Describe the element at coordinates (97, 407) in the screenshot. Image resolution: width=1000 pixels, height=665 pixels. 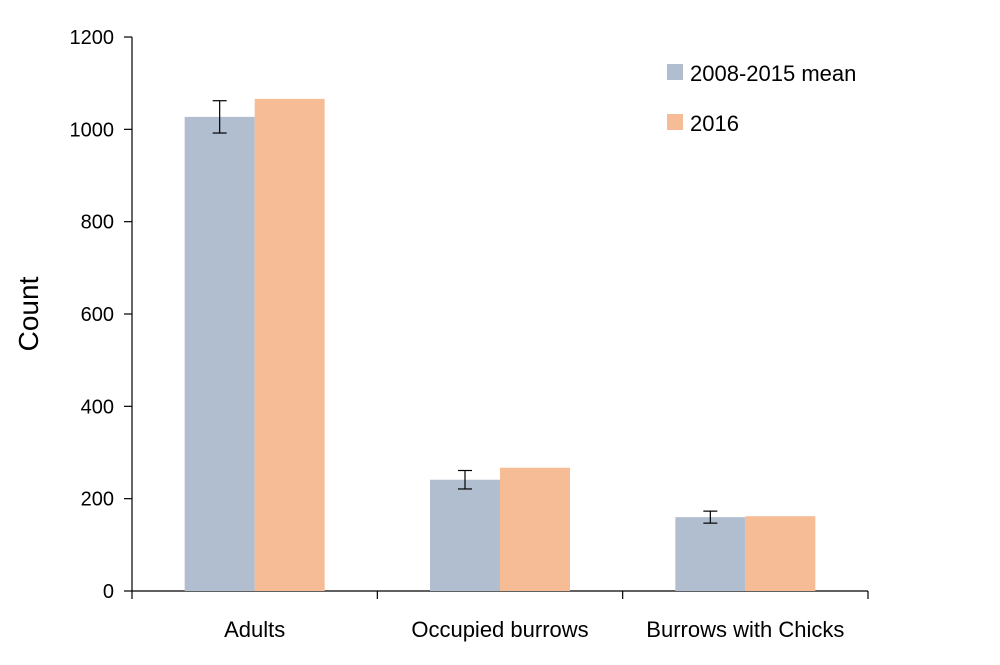
I see `y-tick-label: 400` at that location.